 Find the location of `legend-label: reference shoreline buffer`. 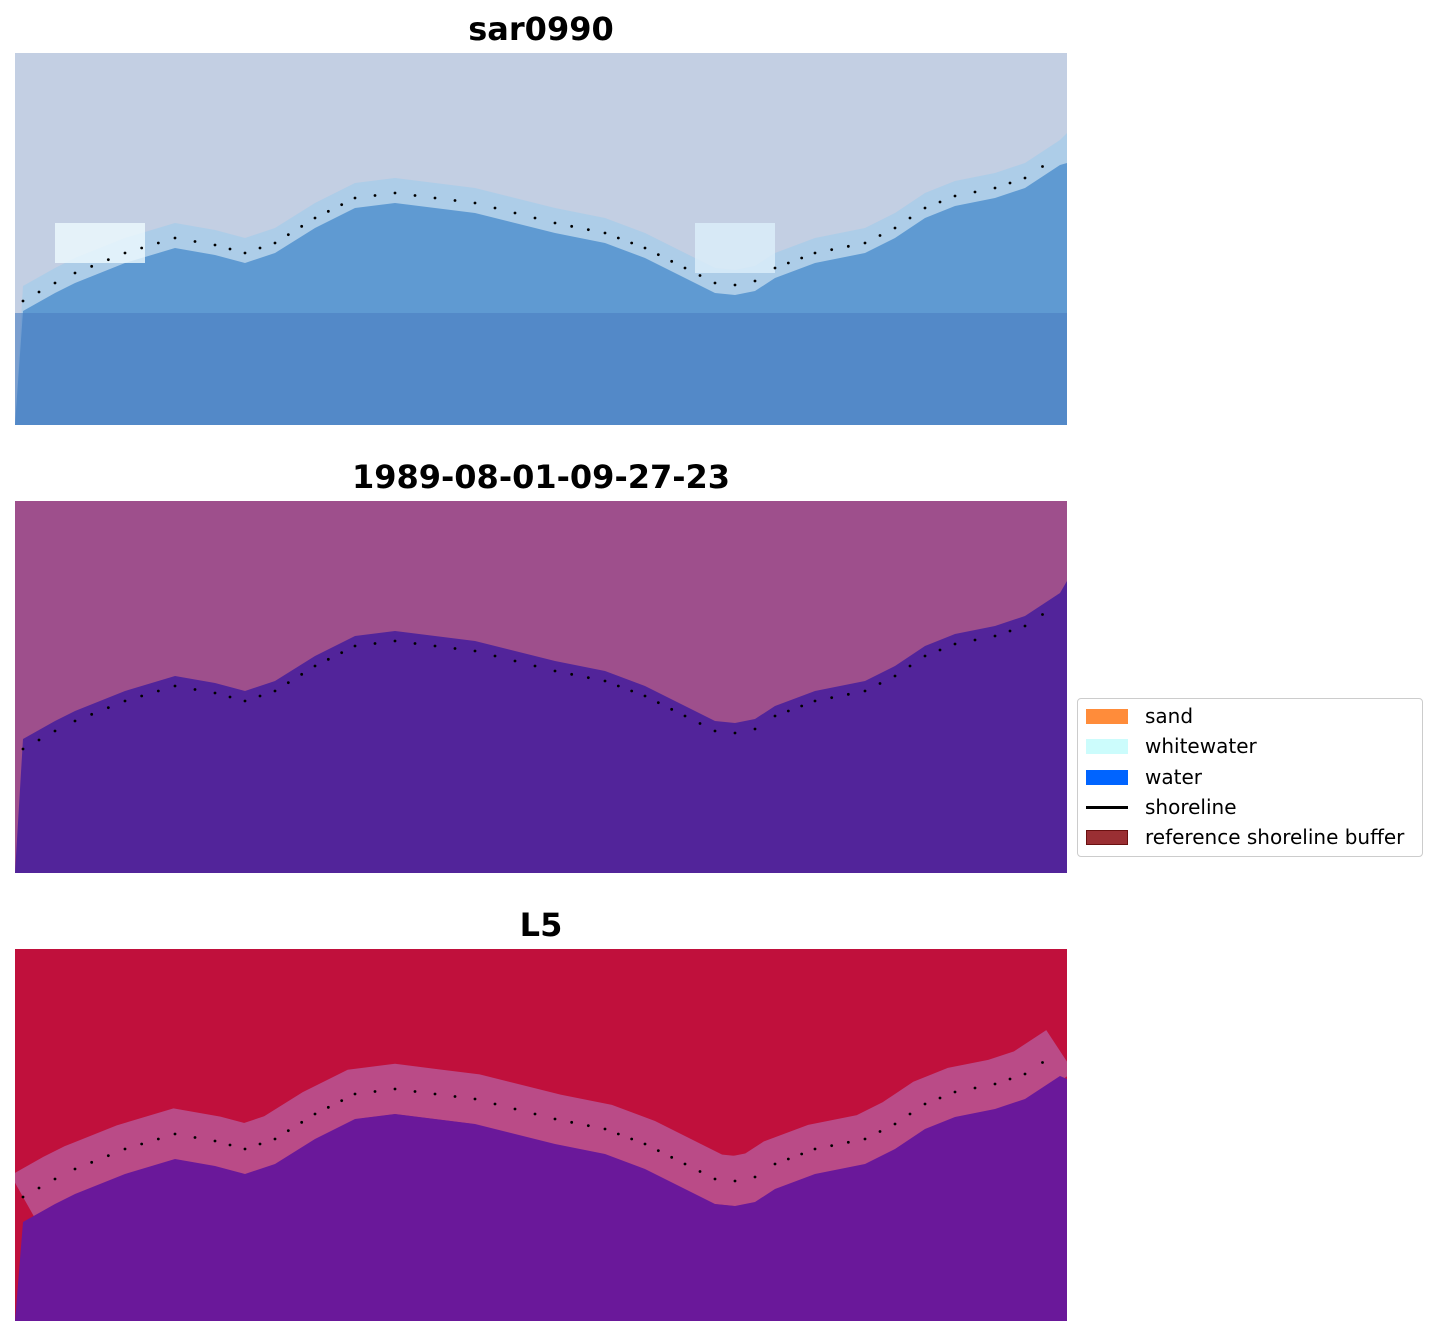

legend-label: reference shoreline buffer is located at coordinates (1275, 837).